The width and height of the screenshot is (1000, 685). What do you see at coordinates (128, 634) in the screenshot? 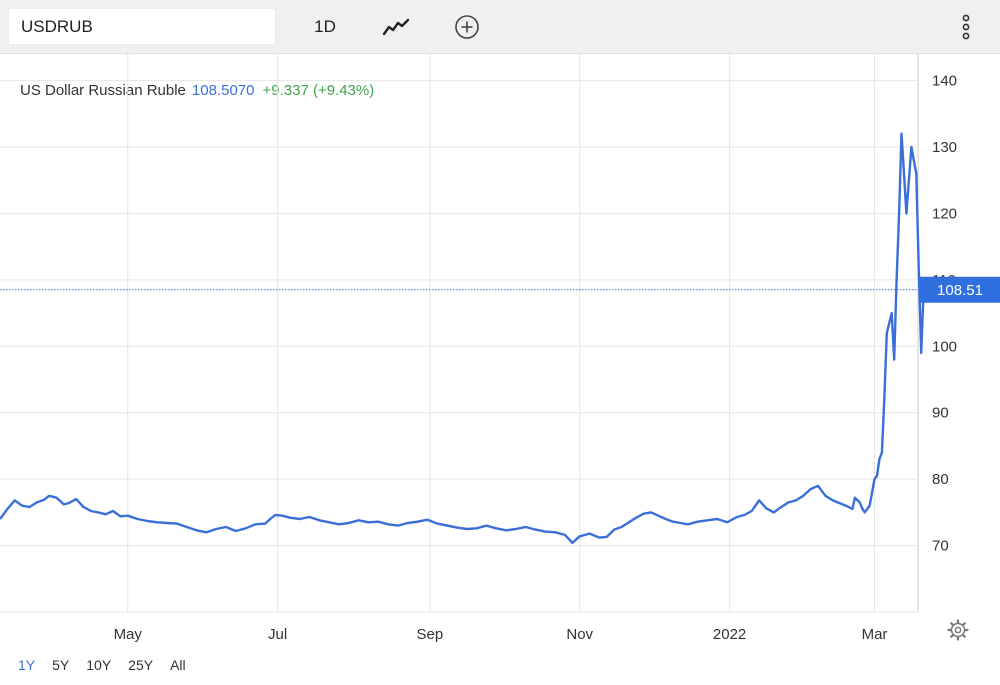
I see `x-tick-label: May` at bounding box center [128, 634].